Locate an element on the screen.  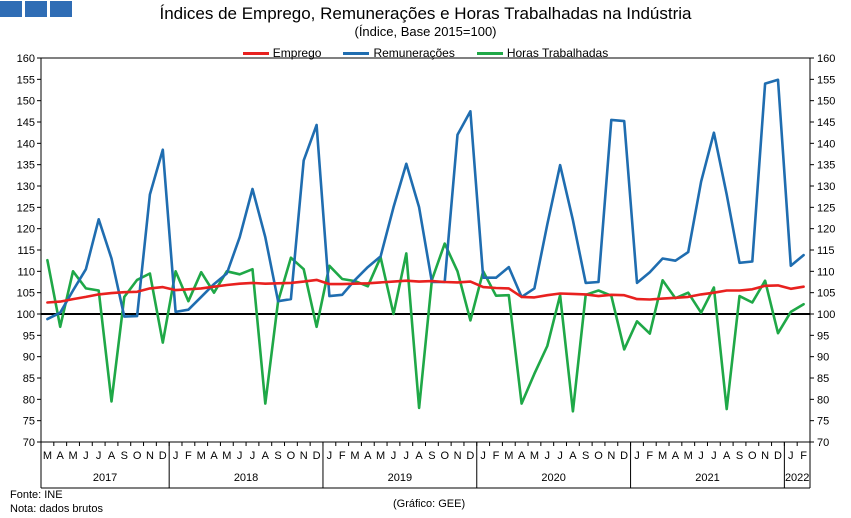
y-tick-label-left: 105 is located at coordinates (26, 294).